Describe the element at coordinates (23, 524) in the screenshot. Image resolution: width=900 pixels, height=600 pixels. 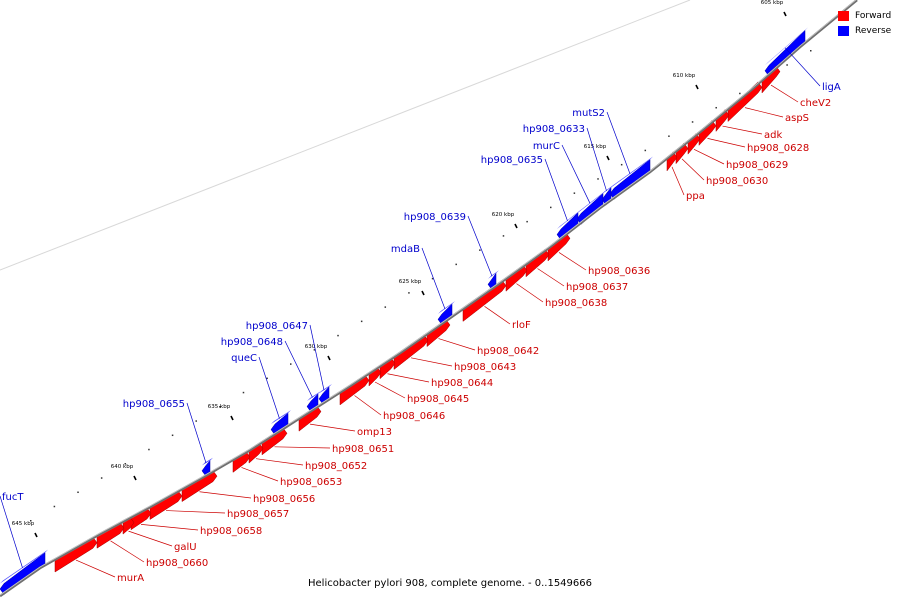
I see `tick-label: 645 kbp` at that location.